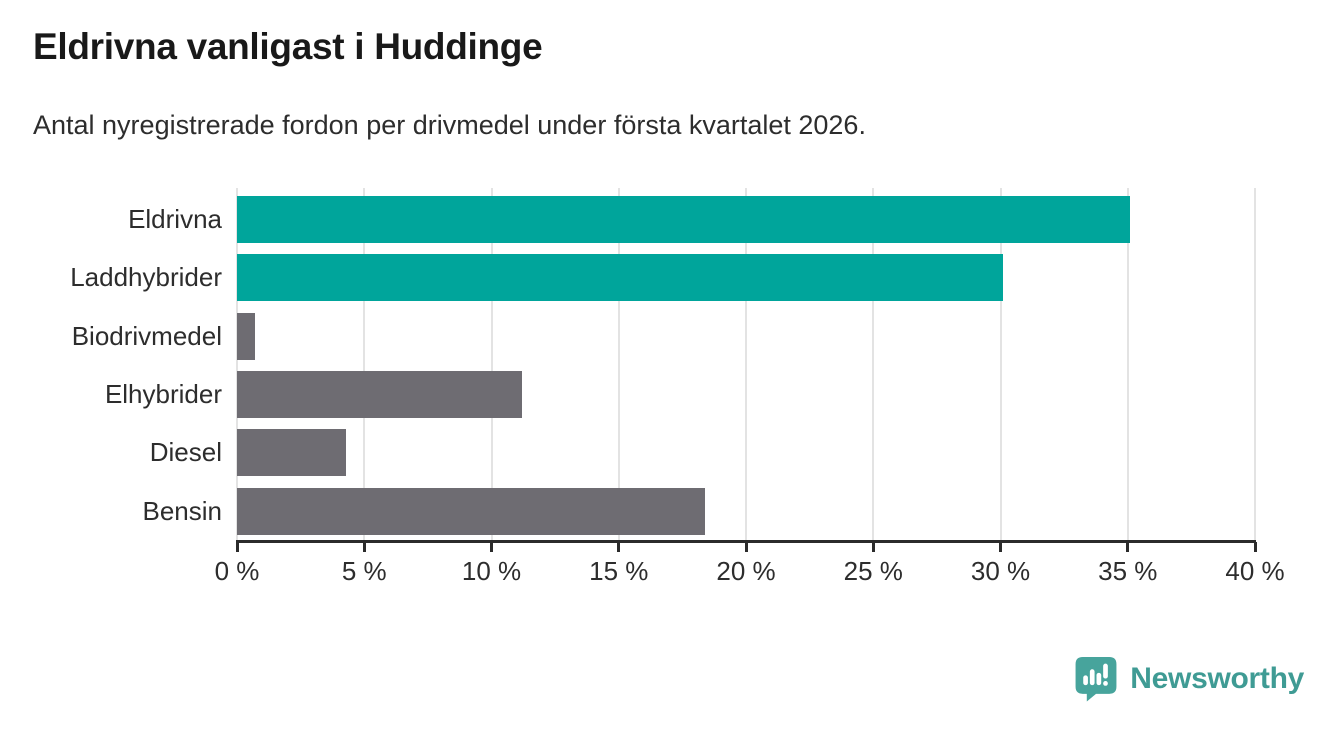  I want to click on x-axis-tick-label: 30 %, so click(1000, 571).